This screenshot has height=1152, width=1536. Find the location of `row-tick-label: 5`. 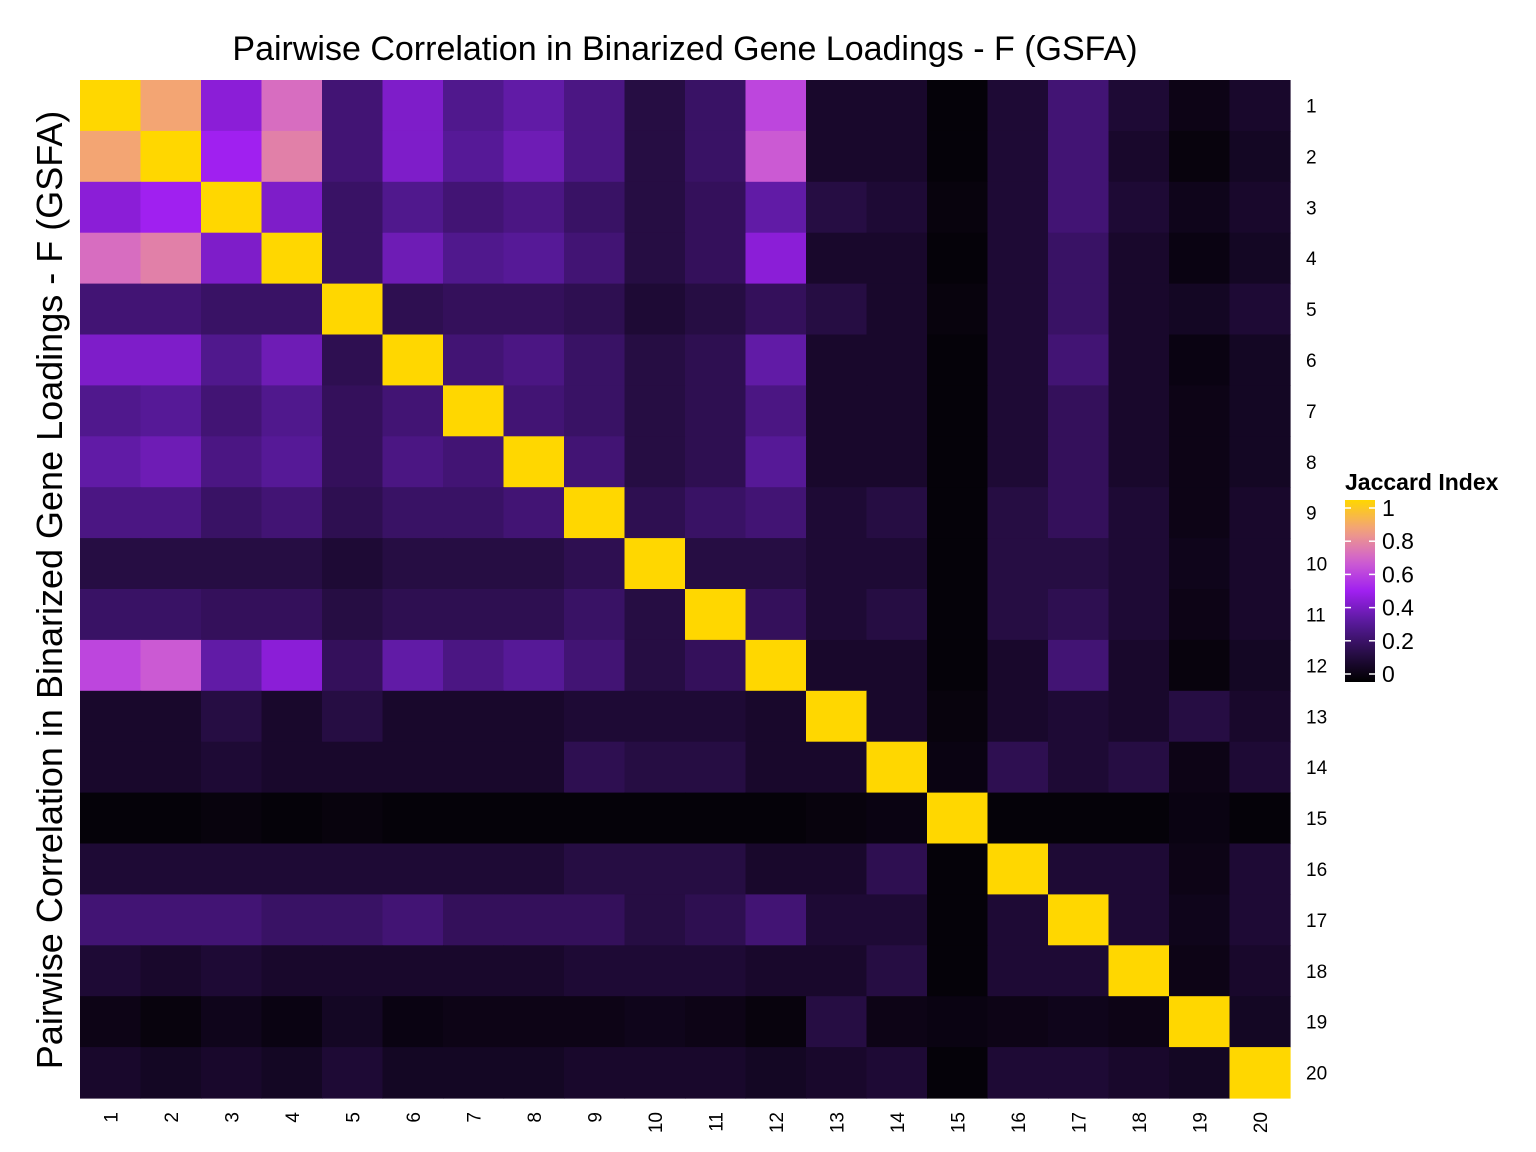

row-tick-label: 5 is located at coordinates (1311, 310).